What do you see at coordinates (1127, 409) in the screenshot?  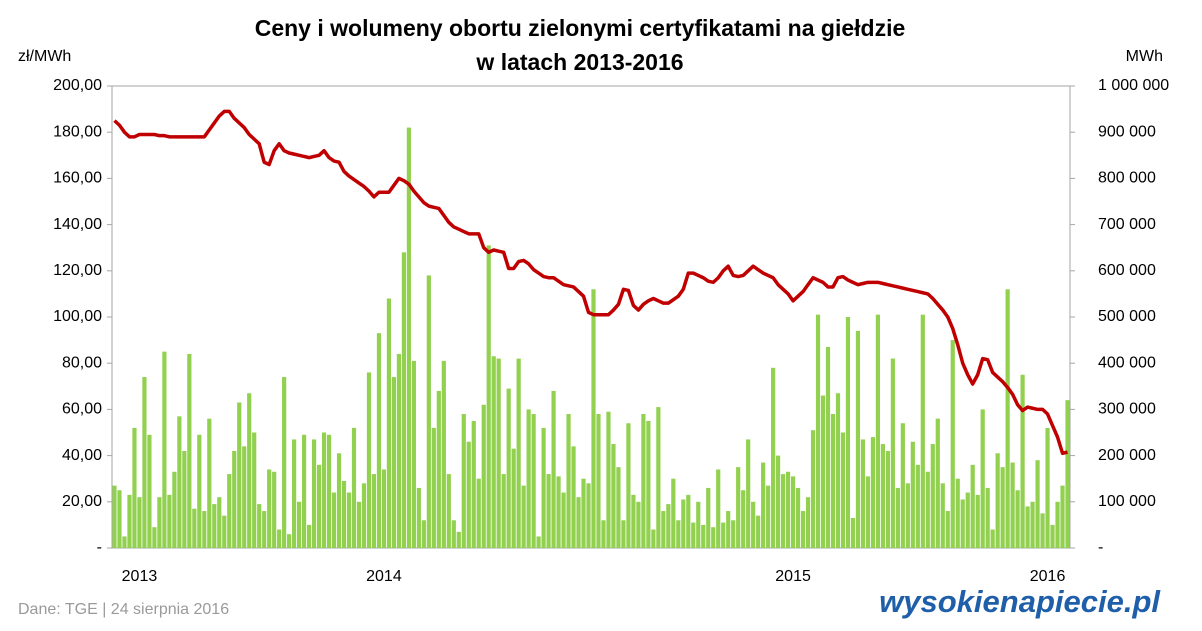 I see `y2-tick-label: 300 000` at bounding box center [1127, 409].